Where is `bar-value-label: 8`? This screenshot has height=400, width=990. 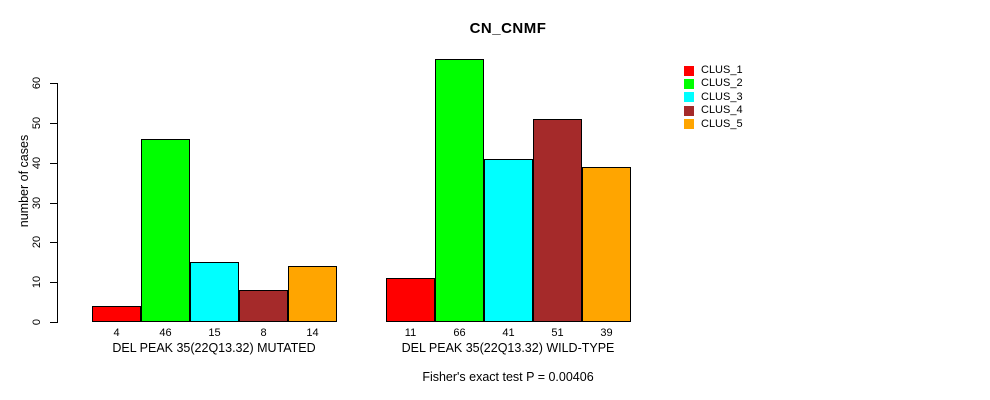 bar-value-label: 8 is located at coordinates (263, 333).